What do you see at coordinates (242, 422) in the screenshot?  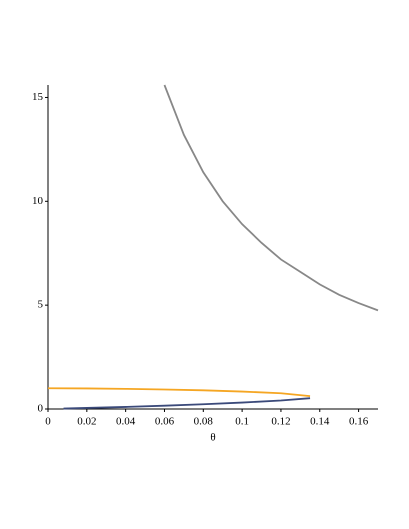 I see `x-tick-label: 0.1` at bounding box center [242, 422].